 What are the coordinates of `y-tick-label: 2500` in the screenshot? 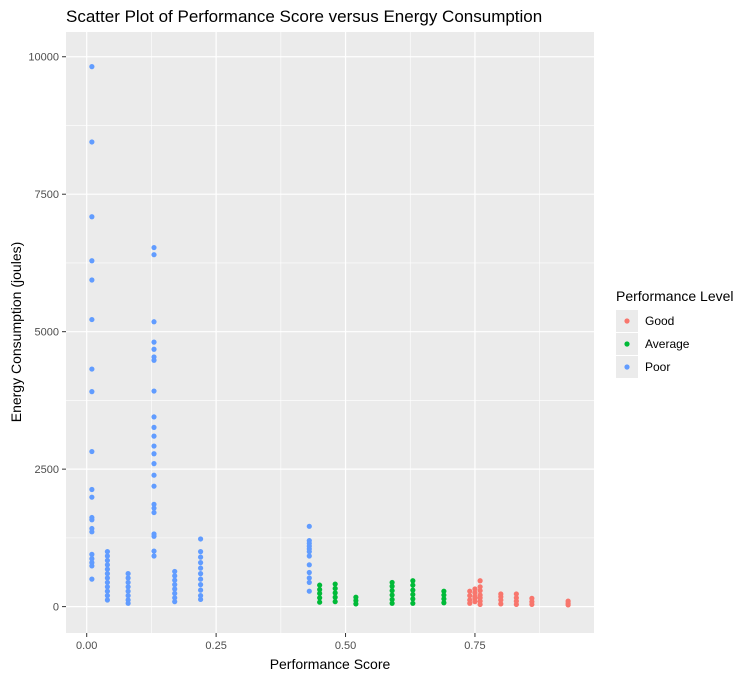 It's located at (47, 470).